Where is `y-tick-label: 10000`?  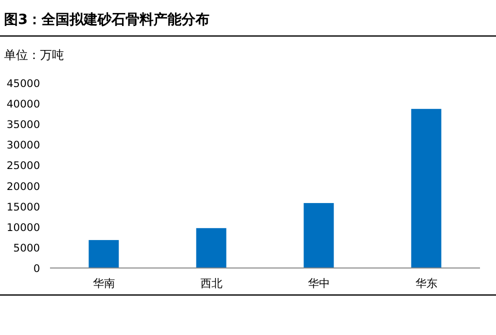
y-tick-label: 10000 is located at coordinates (23, 228).